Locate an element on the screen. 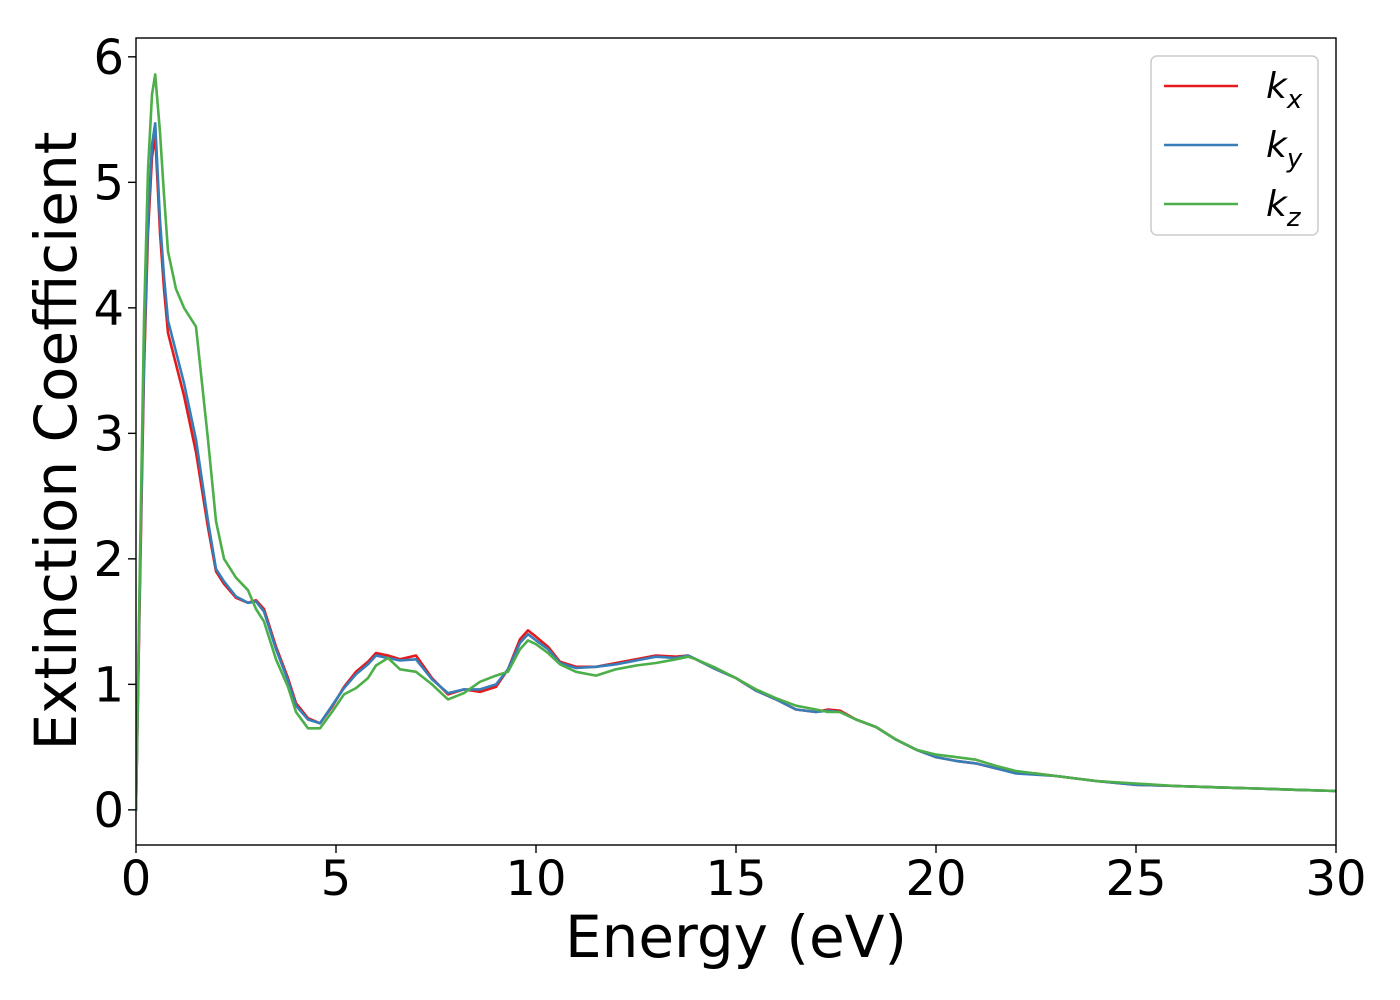  legend: kx ky kz is located at coordinates (1234, 145).